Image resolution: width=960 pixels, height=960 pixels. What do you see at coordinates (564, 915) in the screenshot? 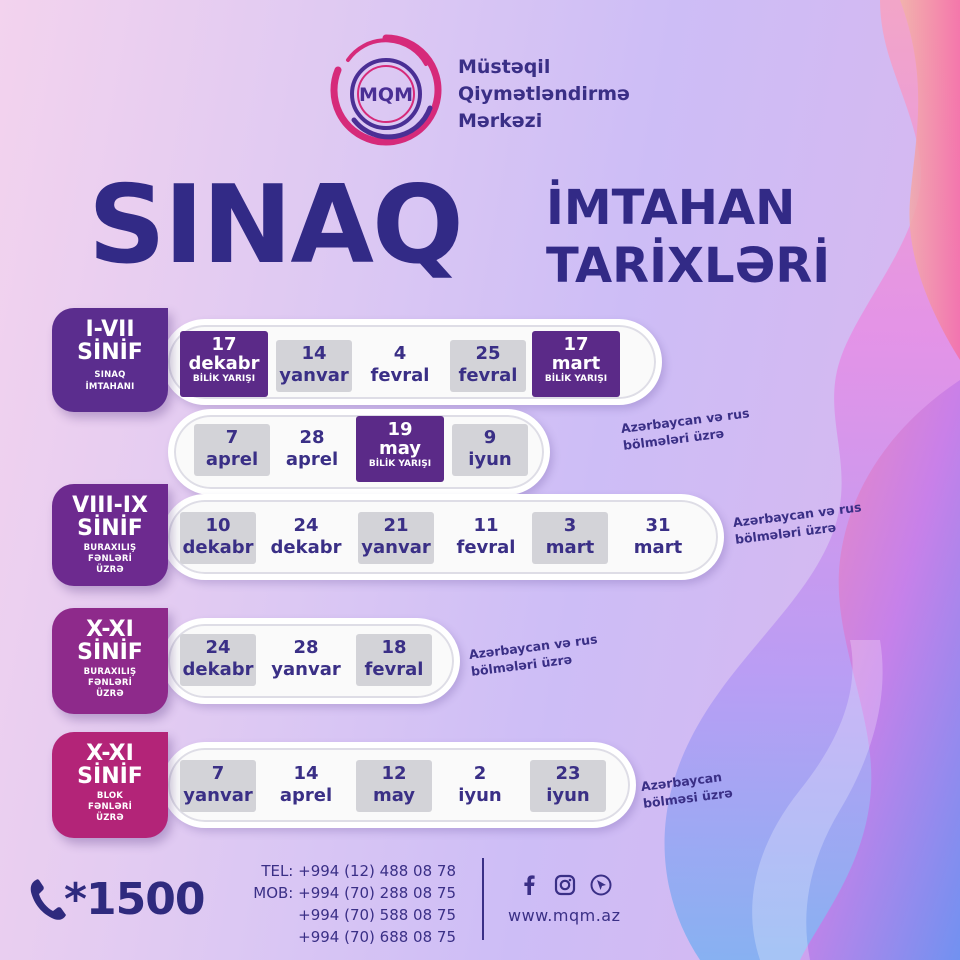
I see `website-link: www.mqm.az` at bounding box center [564, 915].